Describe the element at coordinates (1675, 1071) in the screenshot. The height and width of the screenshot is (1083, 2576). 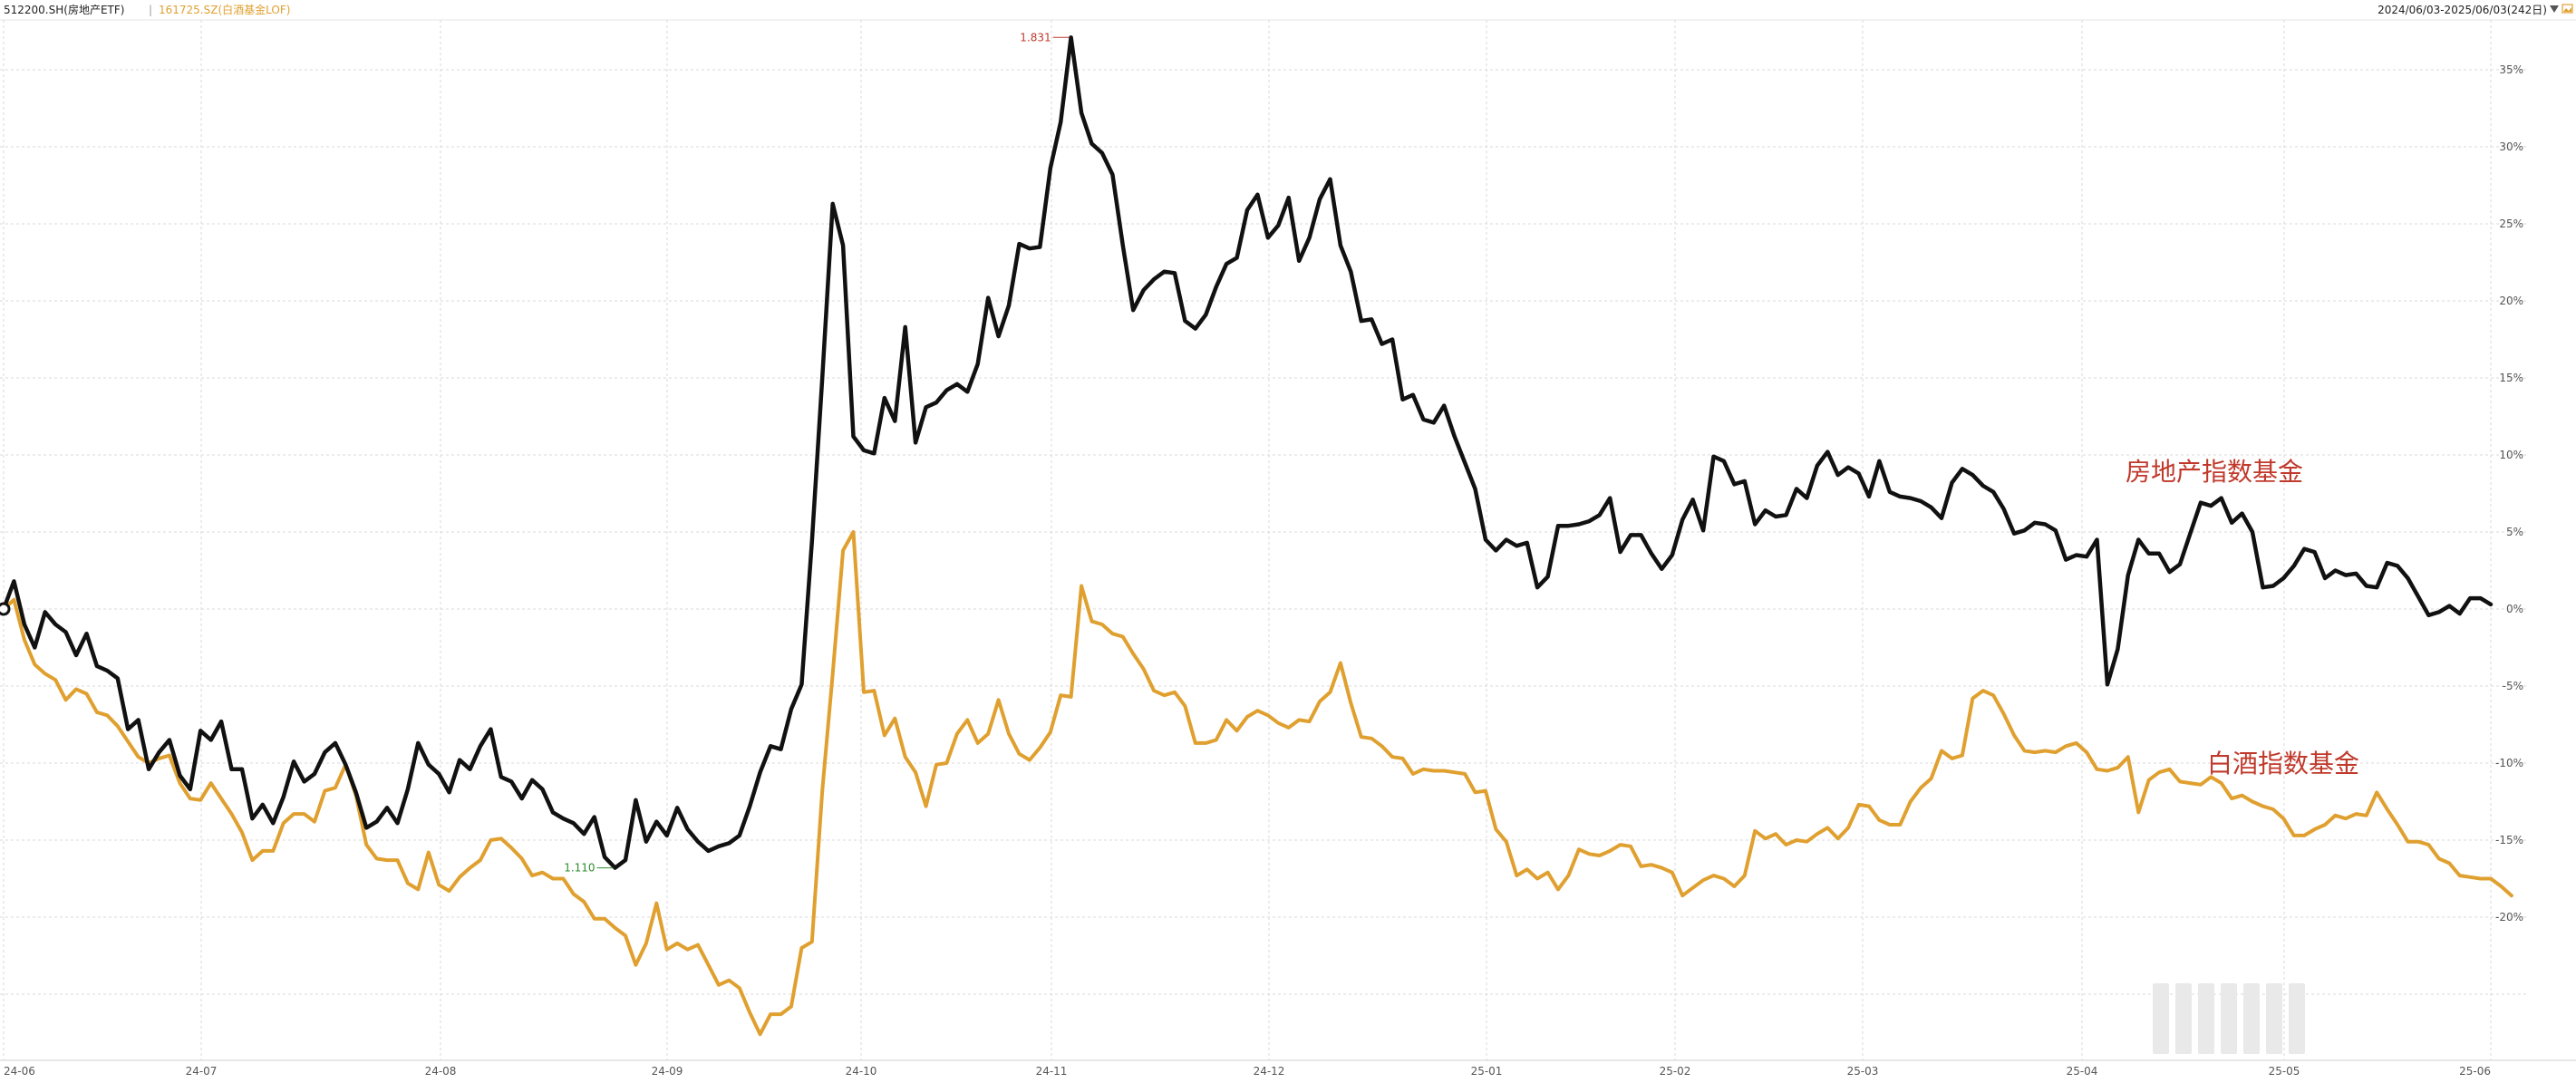
I see `x-tick-label: 25-02` at that location.